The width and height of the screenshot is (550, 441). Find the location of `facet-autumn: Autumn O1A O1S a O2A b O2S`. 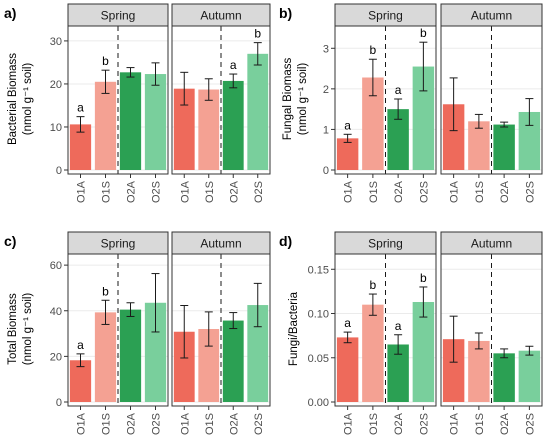

facet-autumn: Autumn O1A O1S a O2A b O2S is located at coordinates (221, 103).